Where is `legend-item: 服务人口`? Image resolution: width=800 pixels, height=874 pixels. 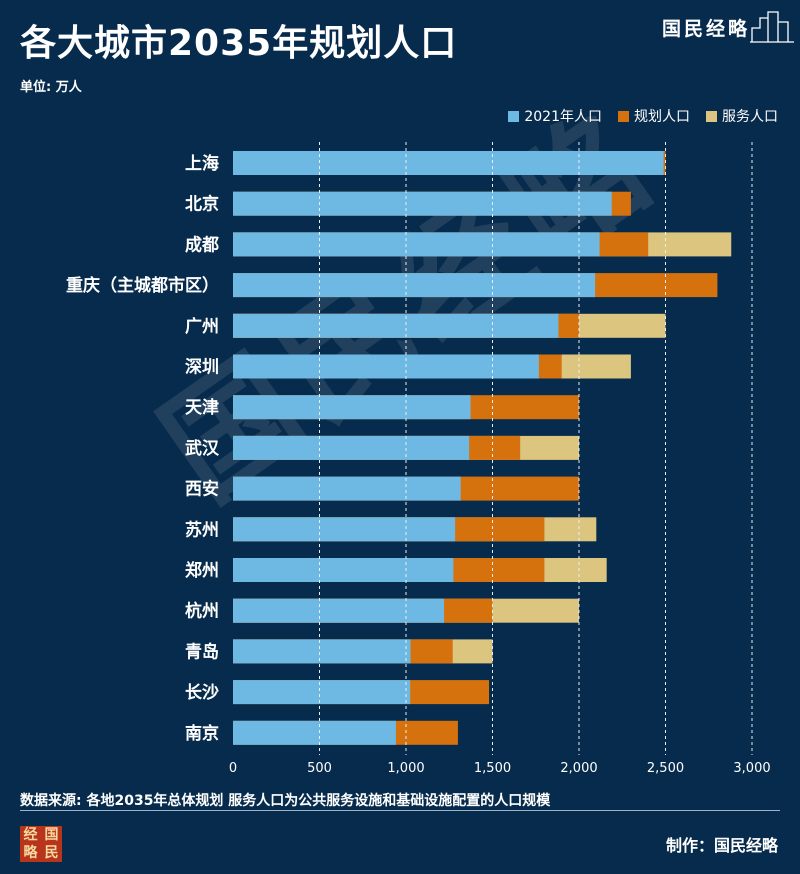 legend-item: 服务人口 is located at coordinates (742, 116).